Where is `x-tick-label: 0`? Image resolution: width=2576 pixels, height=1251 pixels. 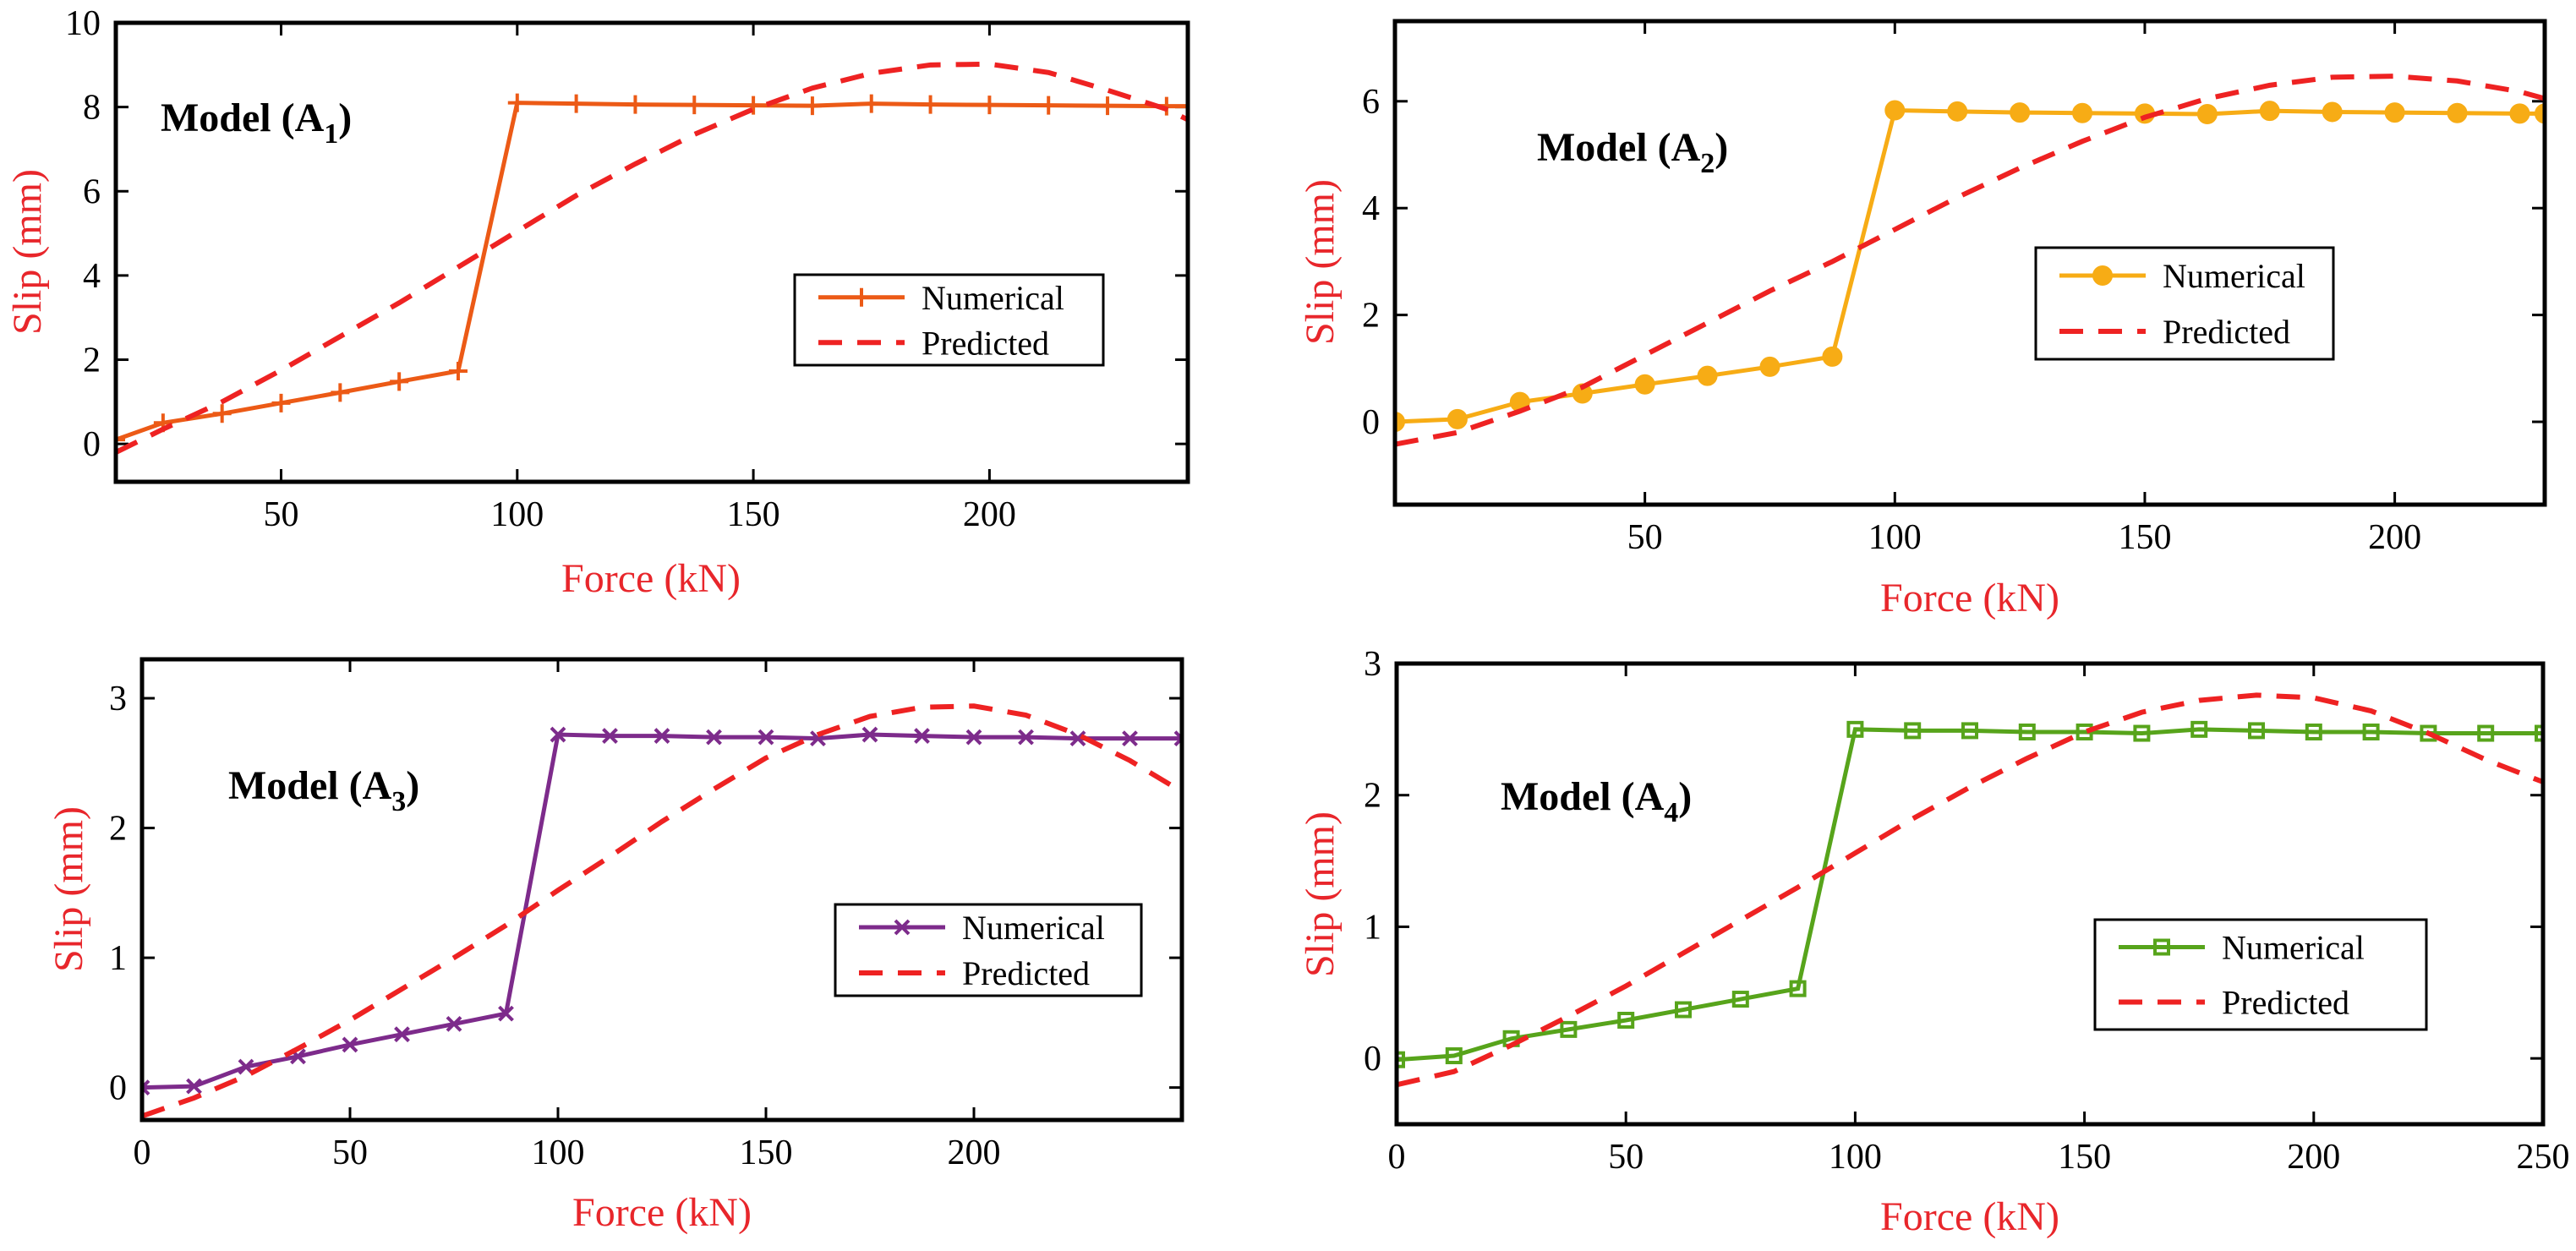
x-tick-label: 0 is located at coordinates (1397, 1157).